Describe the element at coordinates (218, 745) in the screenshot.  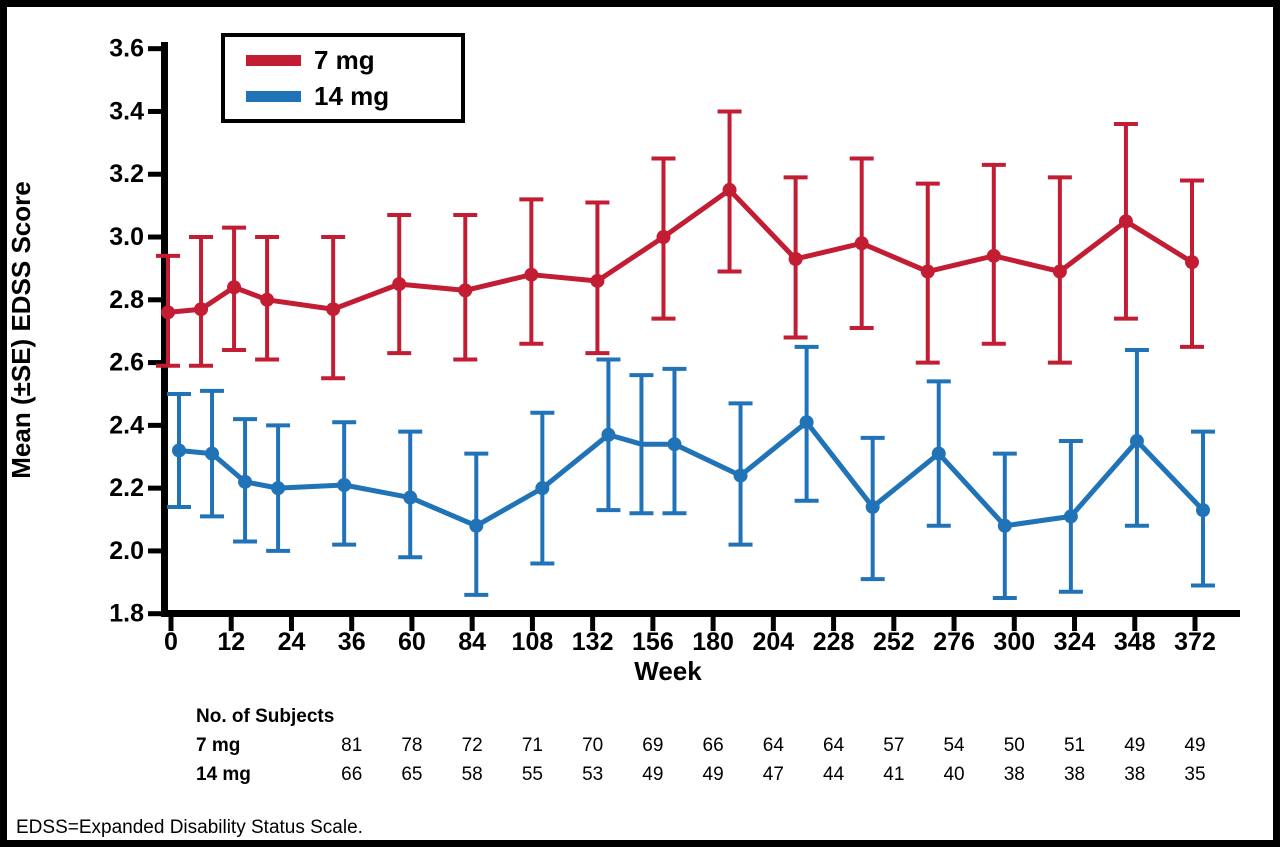
I see `subjects-row-label: 7 mg` at that location.